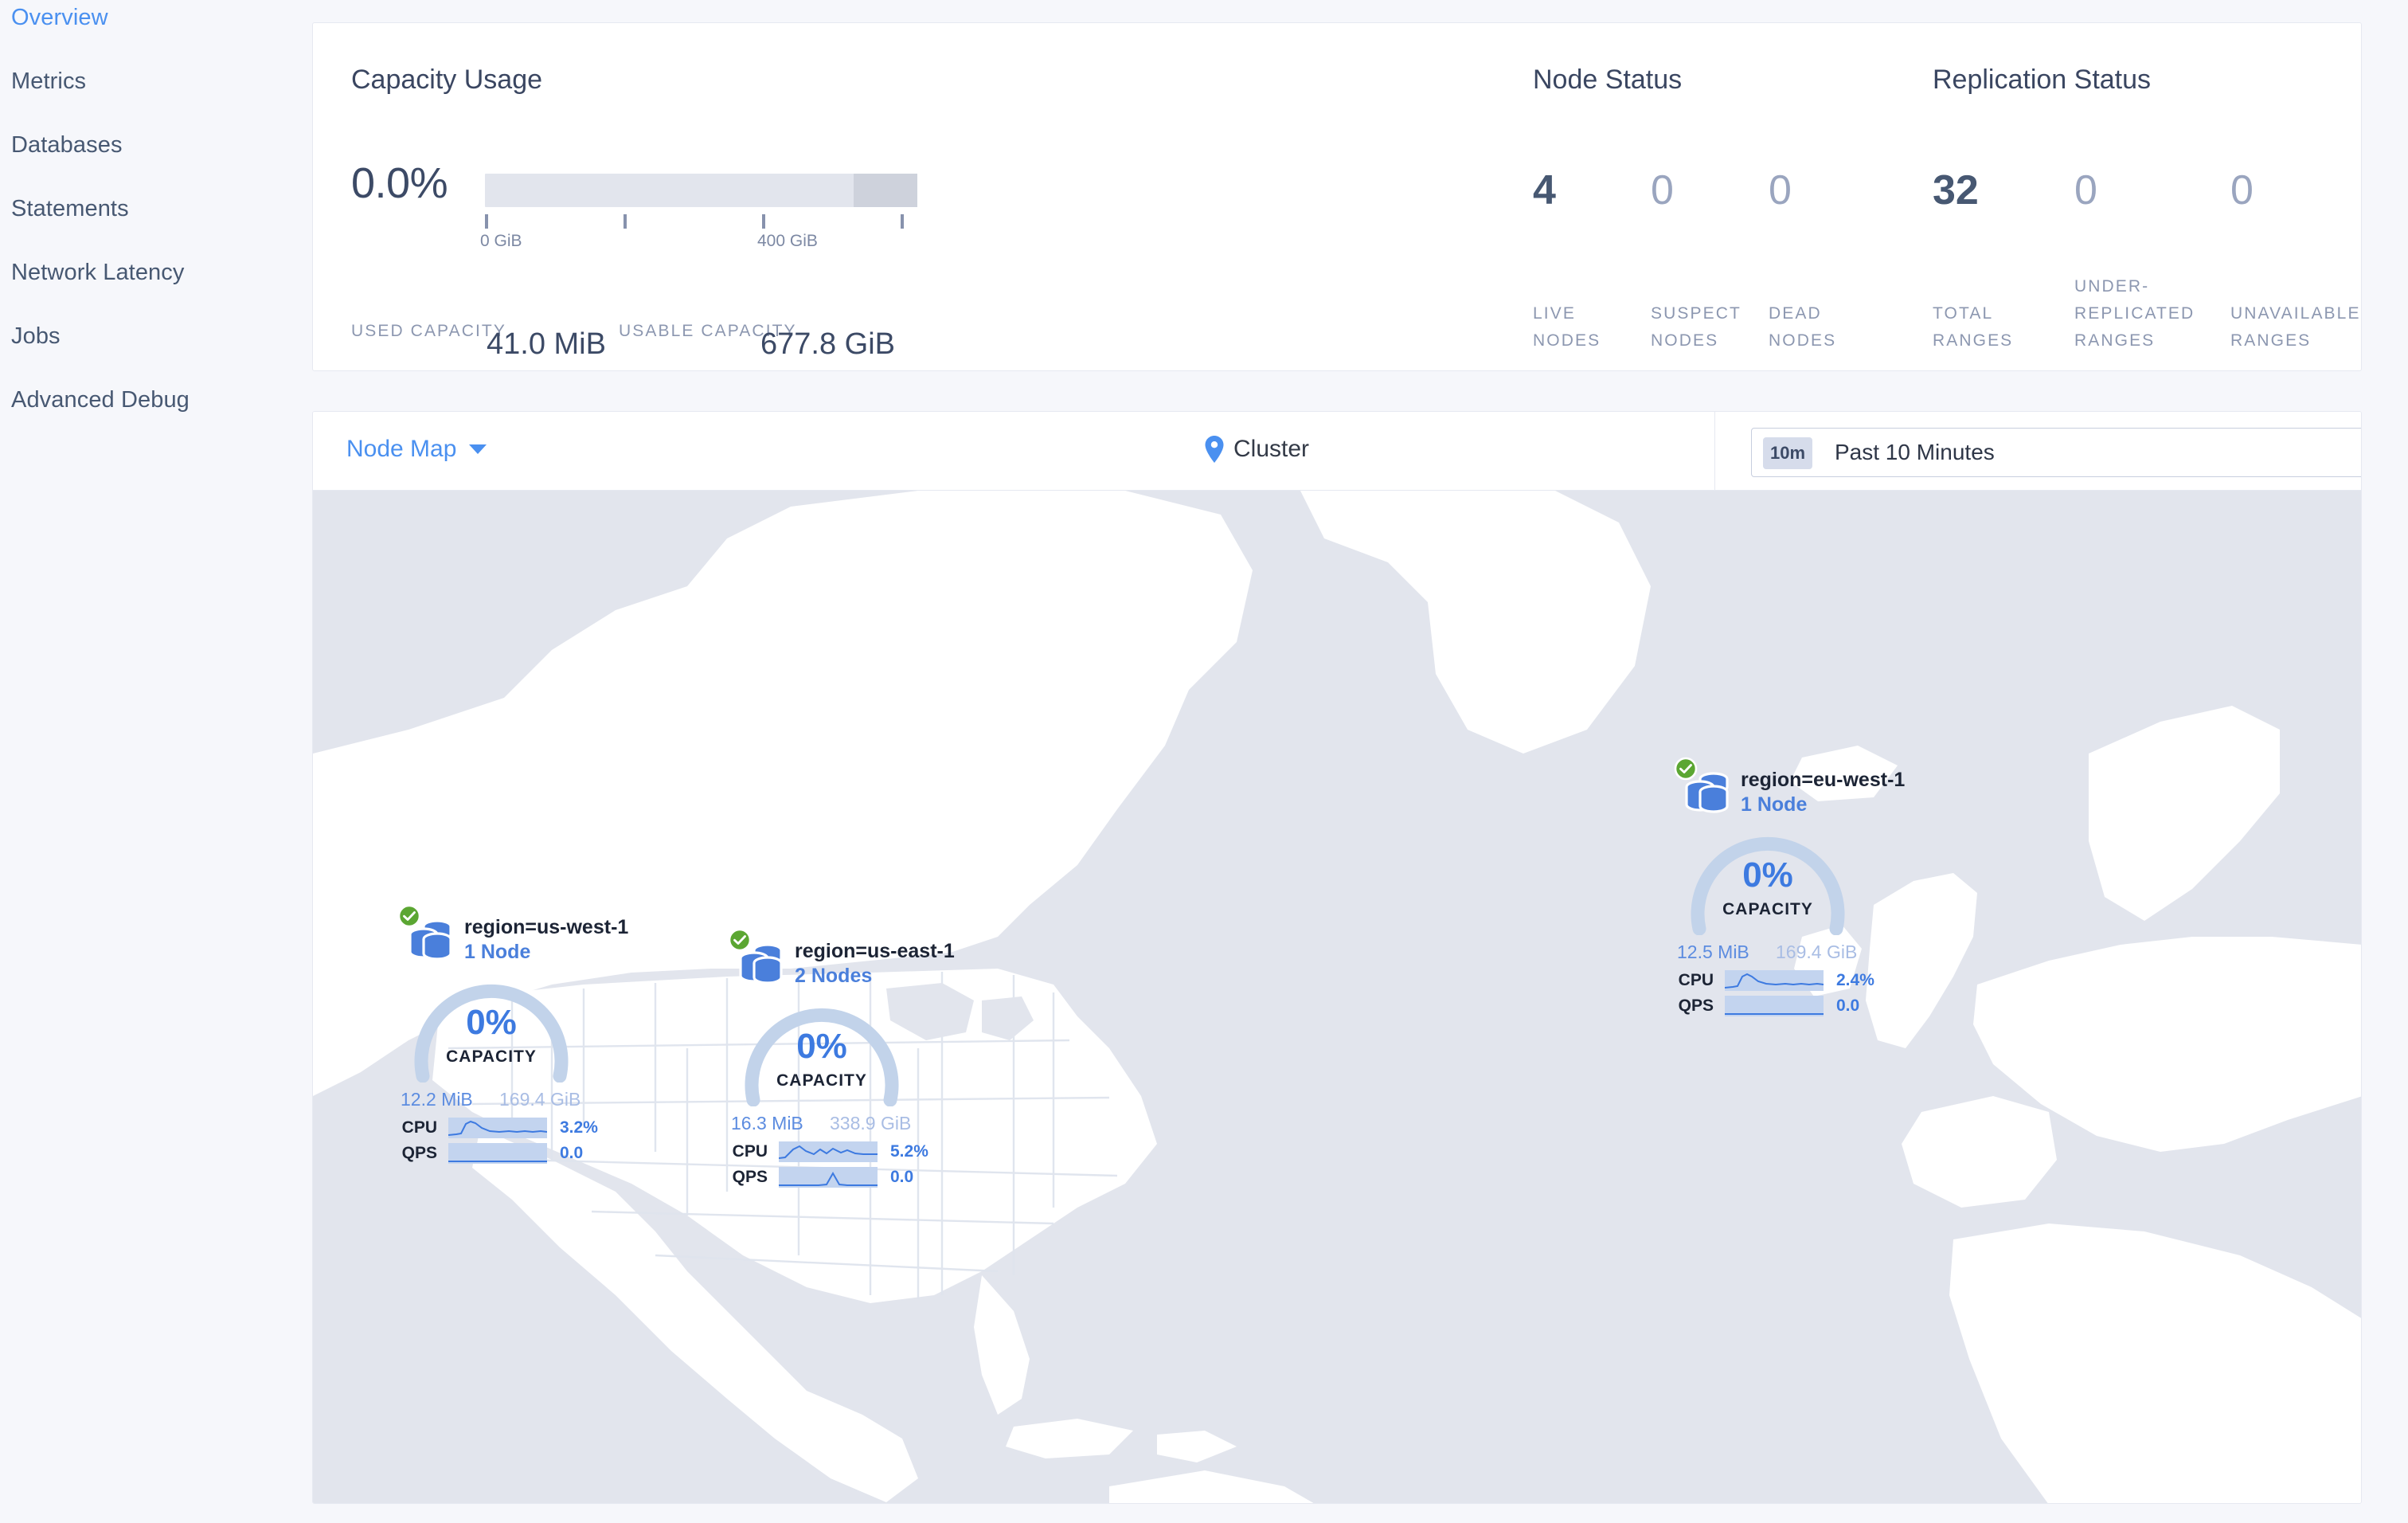  What do you see at coordinates (1567, 327) in the screenshot?
I see `stat-label: LIVE NODES` at bounding box center [1567, 327].